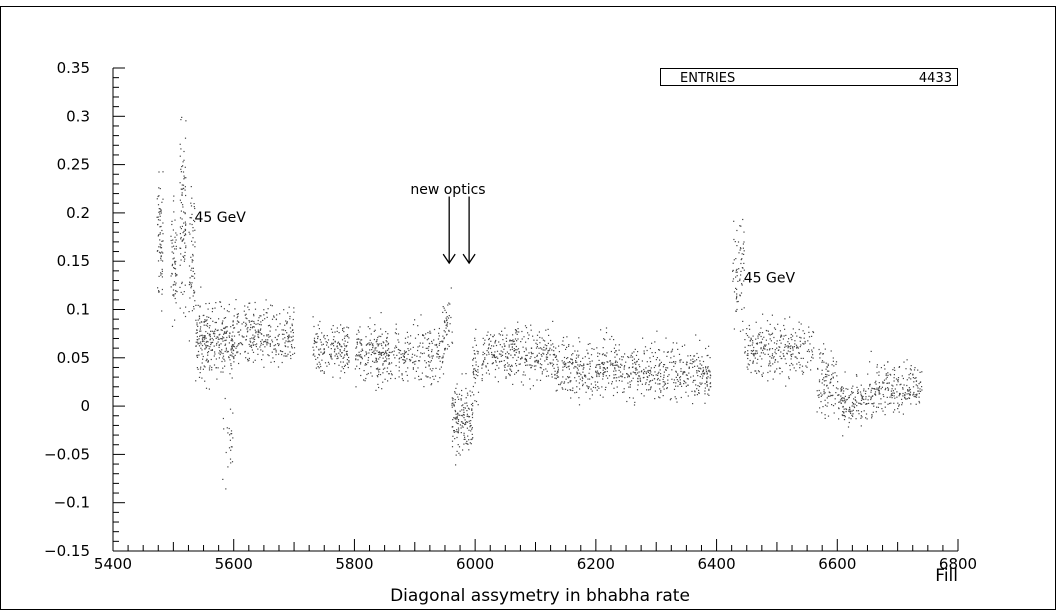 The width and height of the screenshot is (1056, 615). What do you see at coordinates (113, 564) in the screenshot?
I see `x-tick-label: 5400` at bounding box center [113, 564].